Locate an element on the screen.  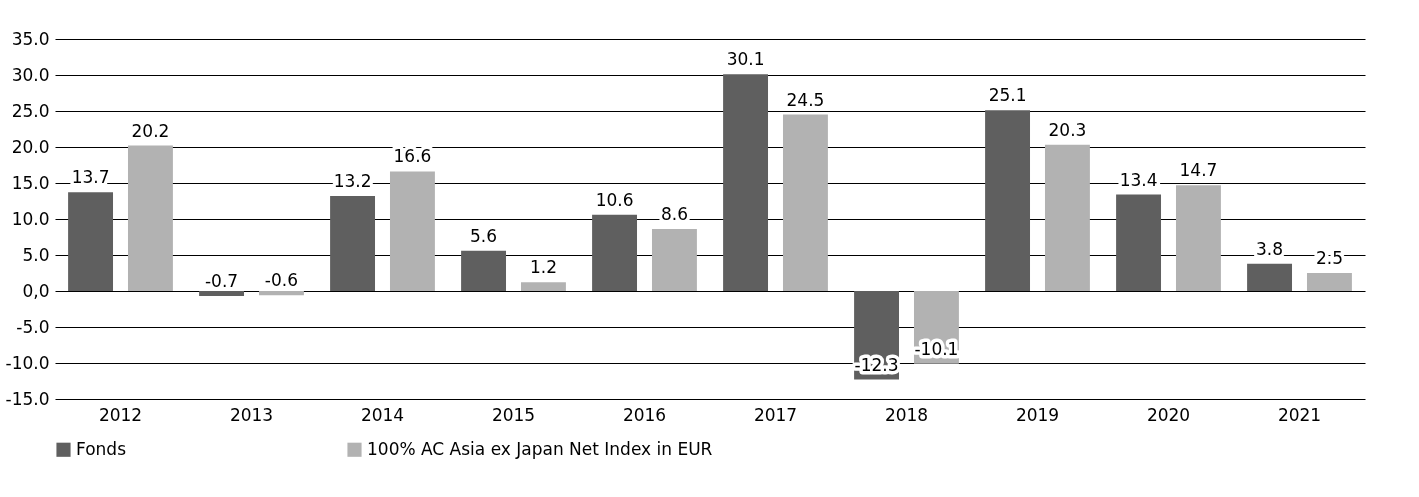
data-label: -0.7 is located at coordinates (221, 281).